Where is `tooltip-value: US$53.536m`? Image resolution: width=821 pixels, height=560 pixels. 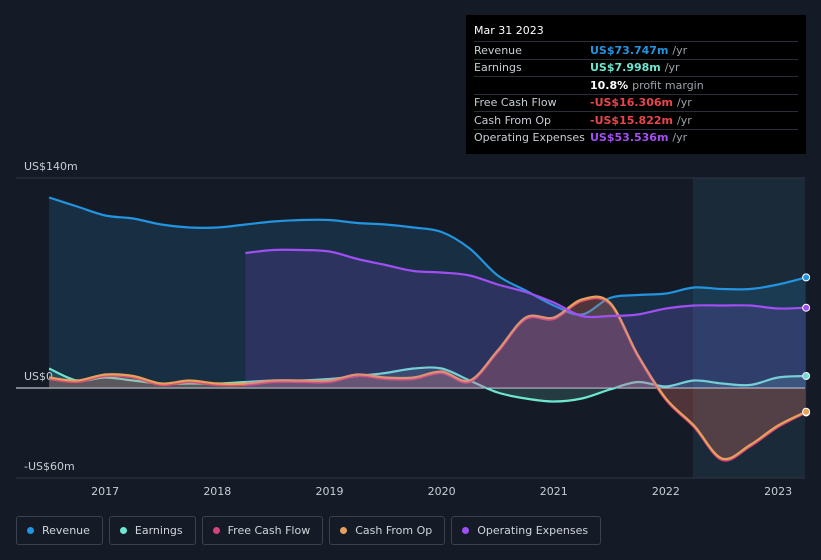
tooltip-value: US$53.536m is located at coordinates (629, 138).